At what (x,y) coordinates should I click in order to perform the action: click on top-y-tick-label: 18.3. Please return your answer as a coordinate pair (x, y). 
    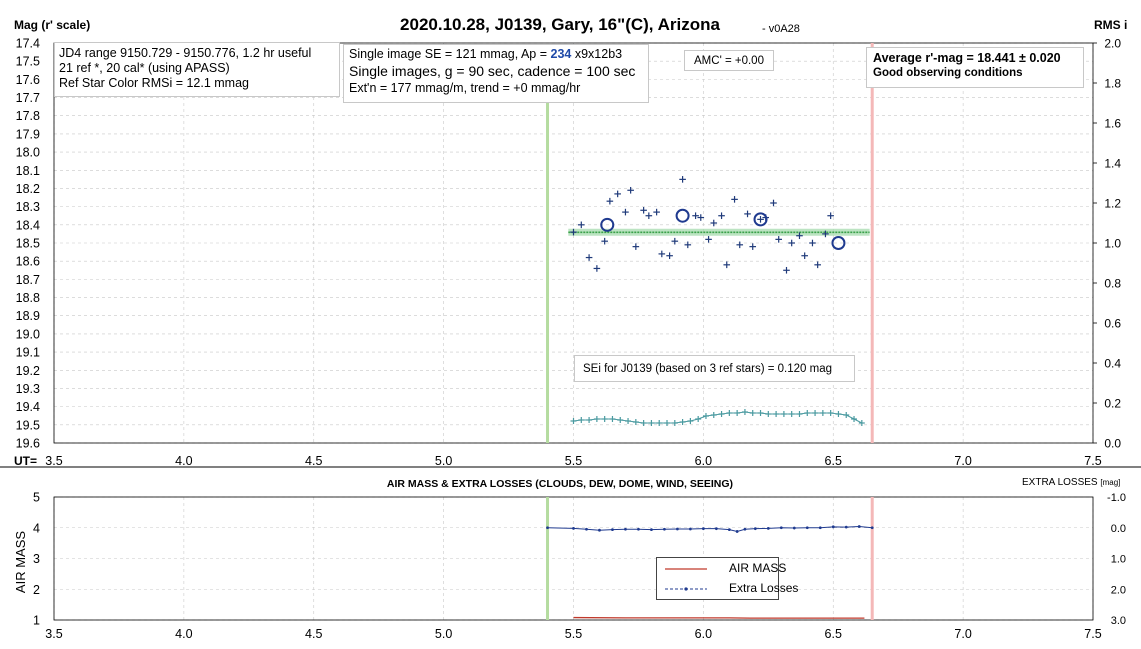
    Looking at the image, I should click on (28, 207).